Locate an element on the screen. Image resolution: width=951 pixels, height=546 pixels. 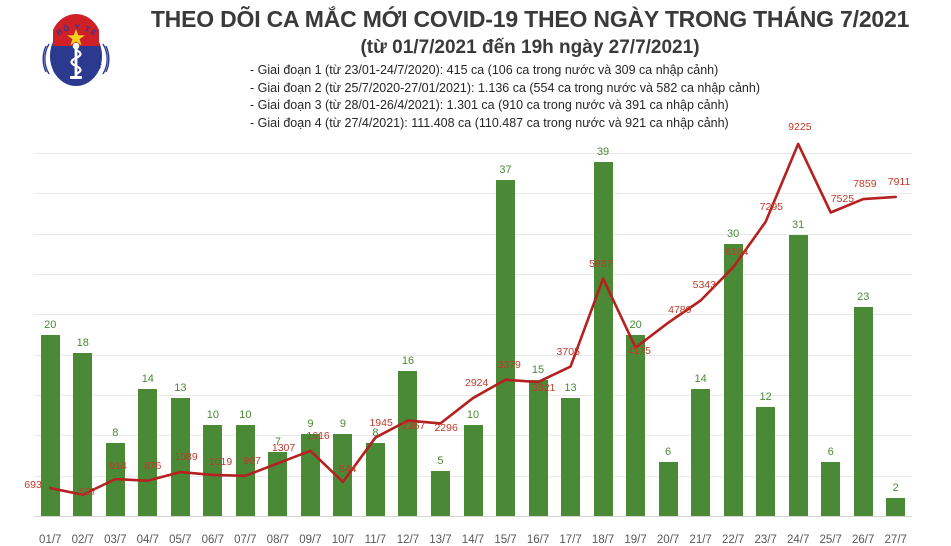
line-label-05-7: 1089 is located at coordinates (186, 457).